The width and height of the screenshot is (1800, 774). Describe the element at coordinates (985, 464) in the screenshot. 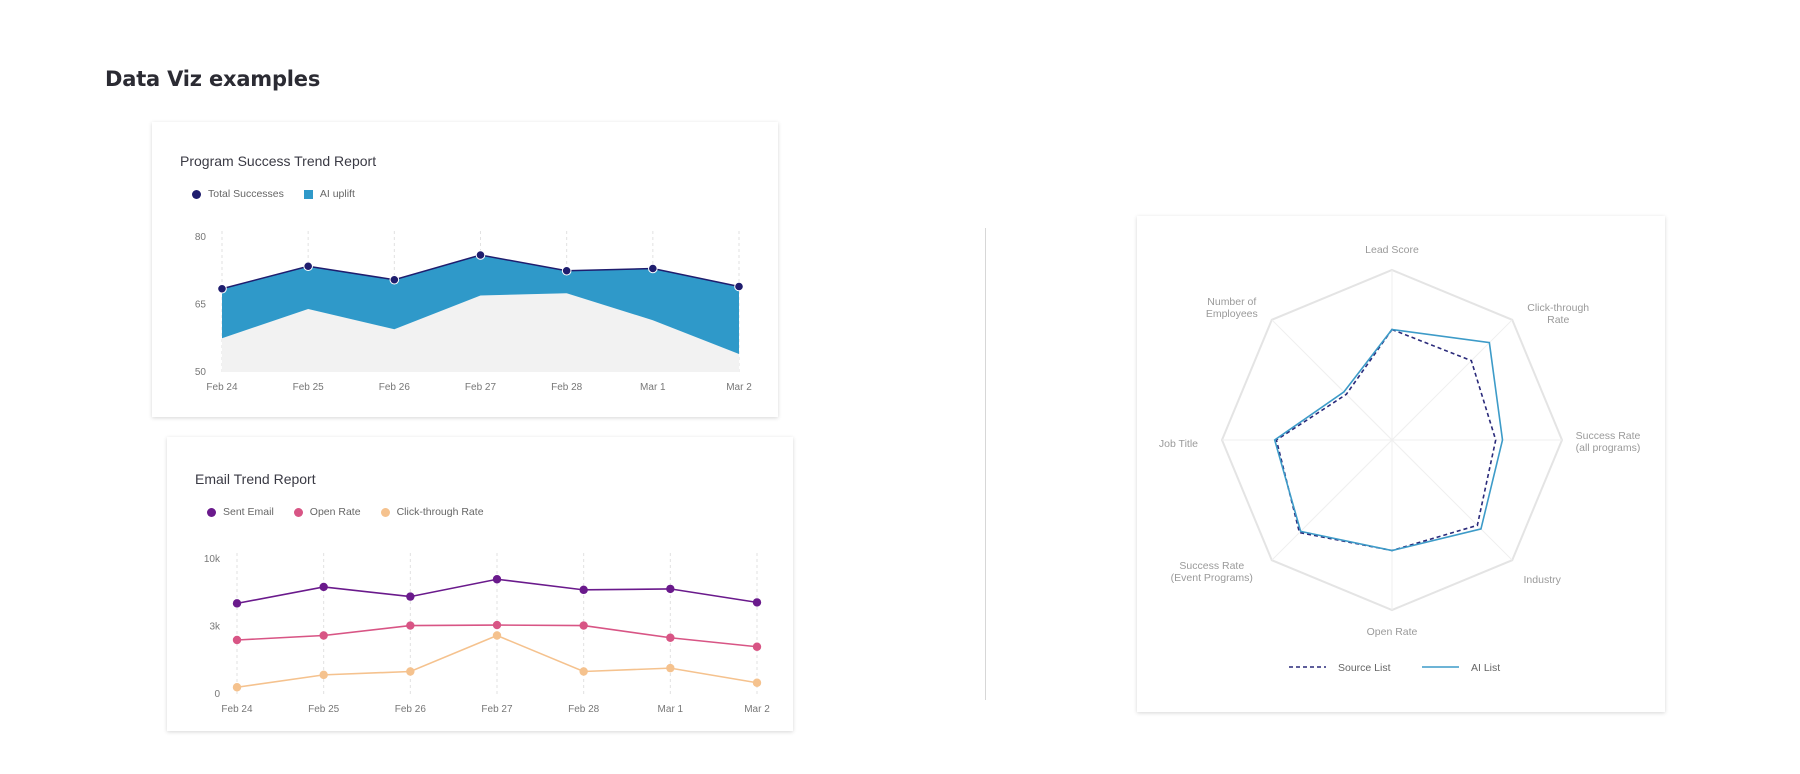

I see `vertical-divider` at that location.